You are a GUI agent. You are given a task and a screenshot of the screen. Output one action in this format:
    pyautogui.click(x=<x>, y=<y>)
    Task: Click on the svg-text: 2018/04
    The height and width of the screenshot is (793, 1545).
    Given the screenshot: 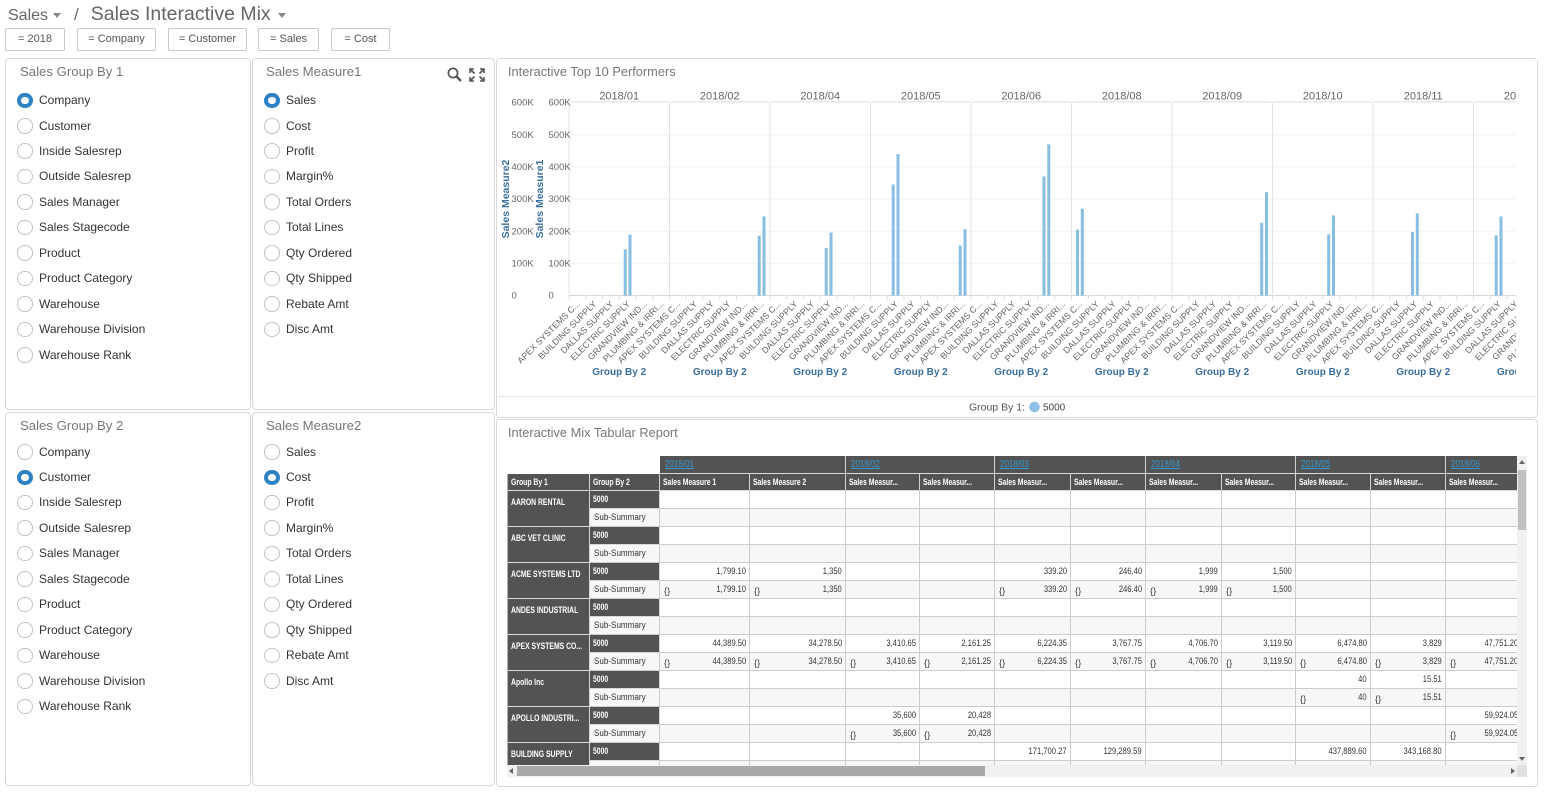 What is the action you would take?
    pyautogui.click(x=820, y=97)
    